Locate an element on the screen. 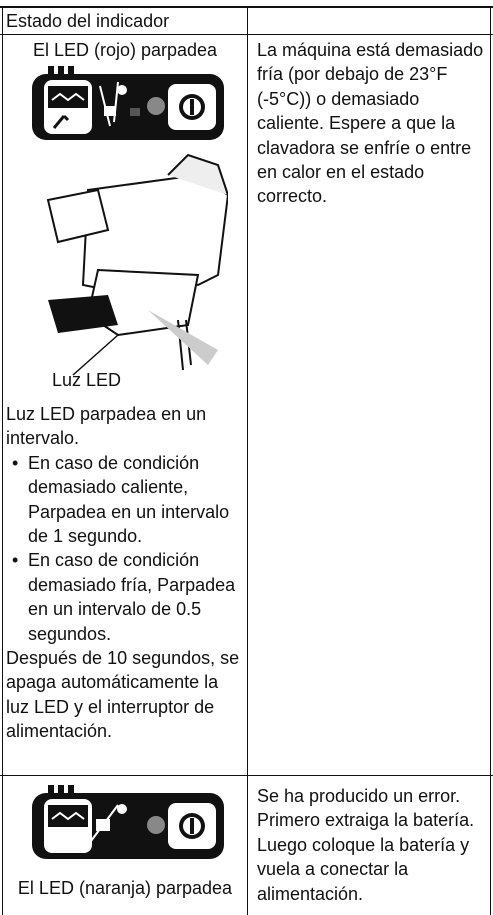  indicator-label: El LED (naranja) parpadea is located at coordinates (125, 888).